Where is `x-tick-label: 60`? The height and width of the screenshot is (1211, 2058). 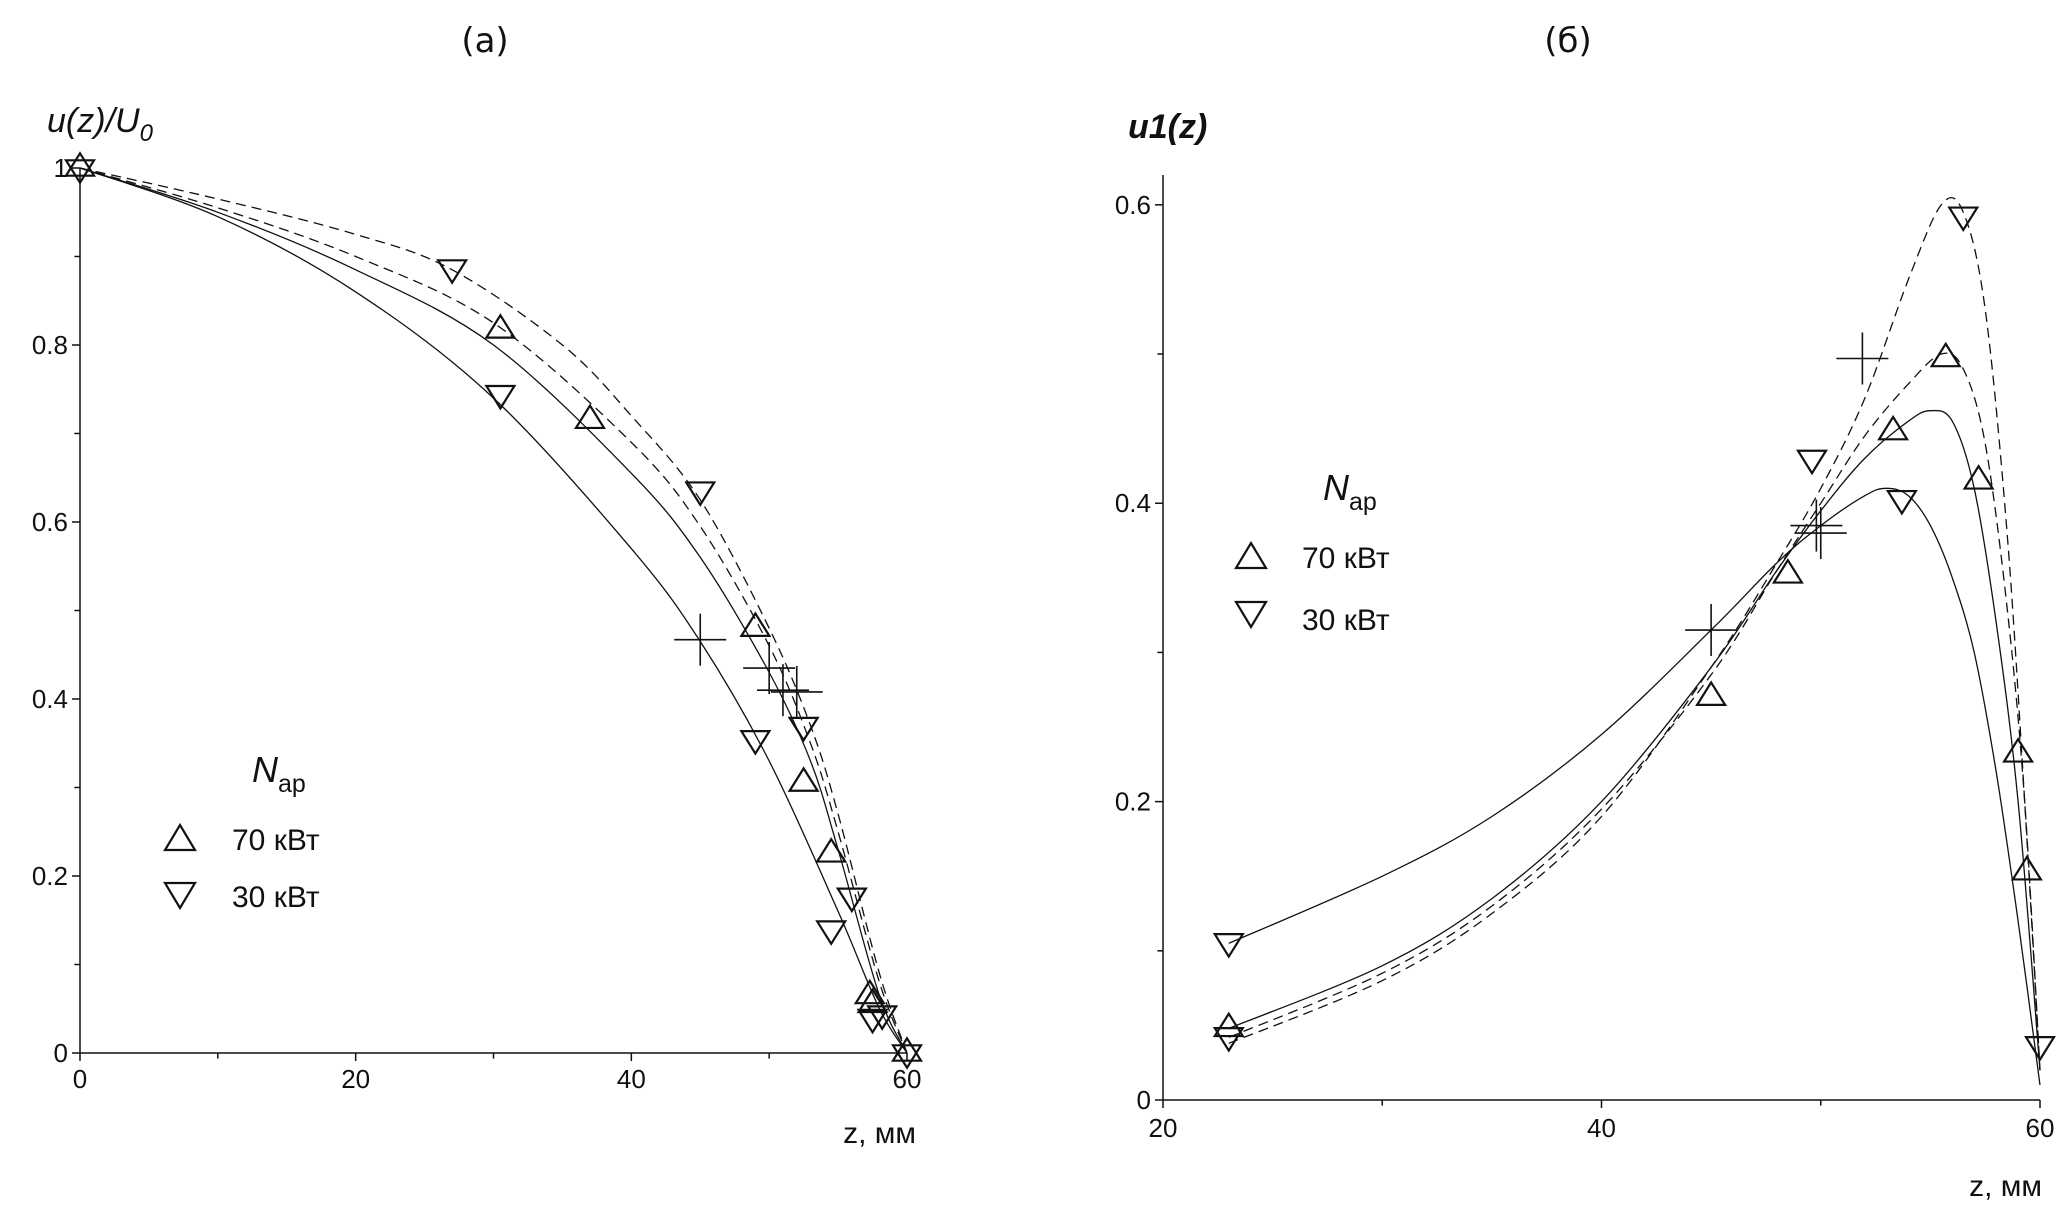
x-tick-label: 60 is located at coordinates (2040, 1128).